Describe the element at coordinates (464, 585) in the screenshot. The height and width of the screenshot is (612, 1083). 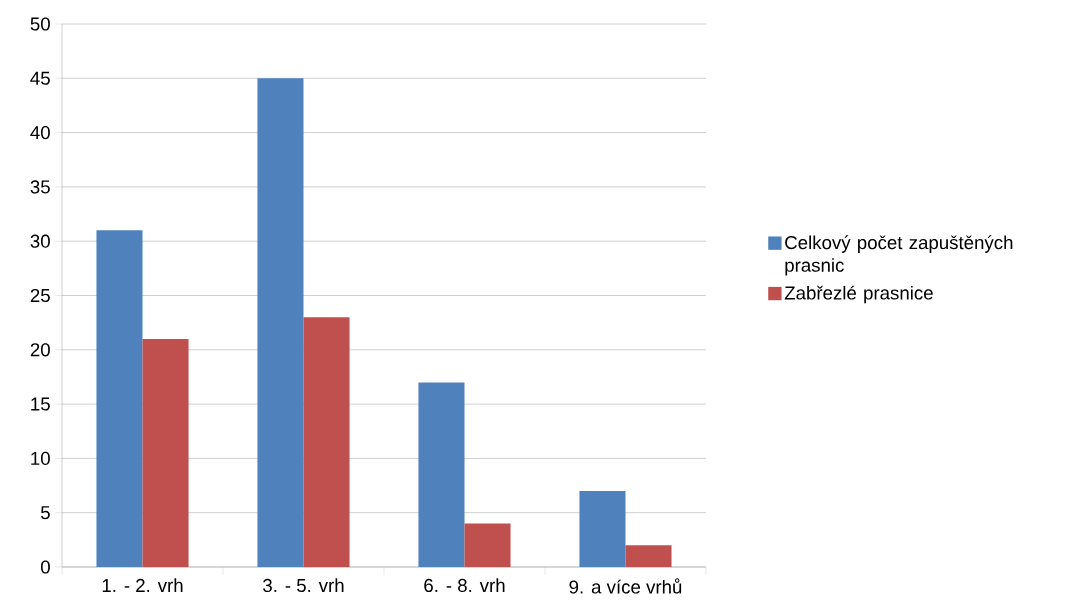
I see `x-tick-label: 6. - 8. vrh` at that location.